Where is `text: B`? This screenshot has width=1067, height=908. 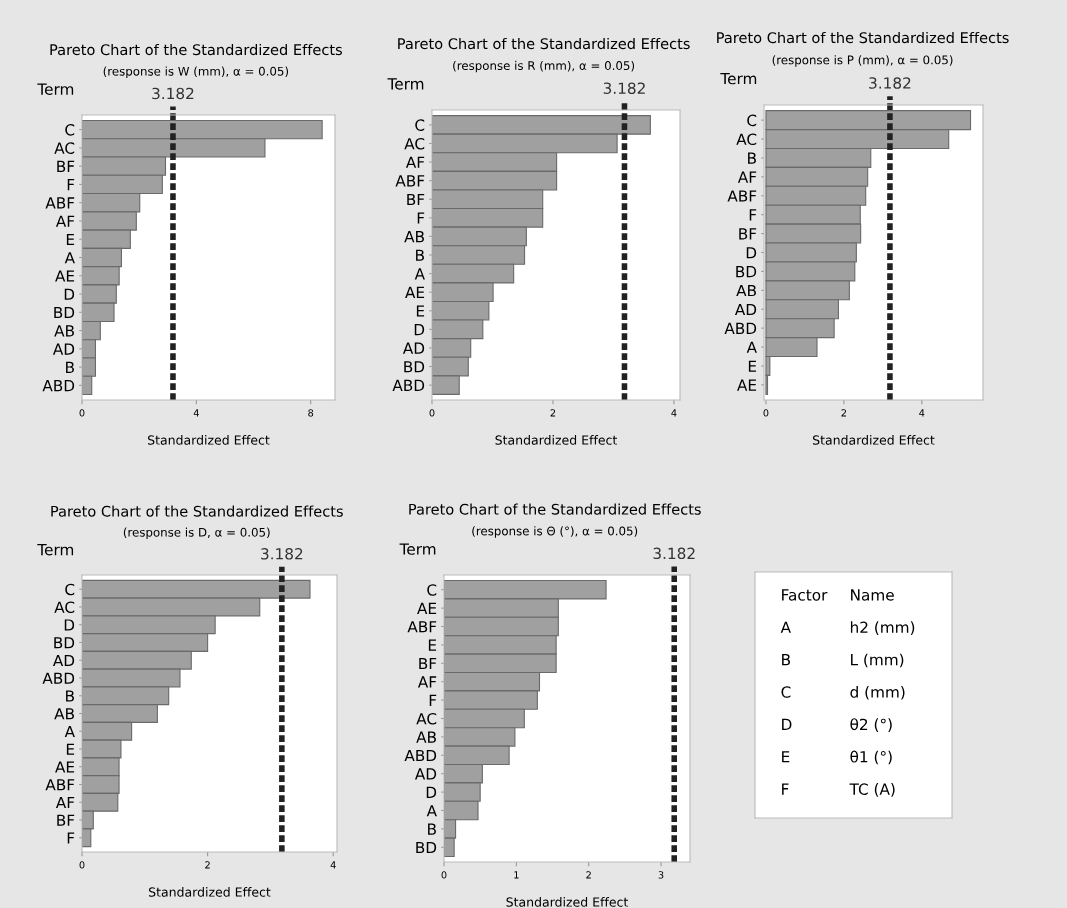
text: B is located at coordinates (786, 660).